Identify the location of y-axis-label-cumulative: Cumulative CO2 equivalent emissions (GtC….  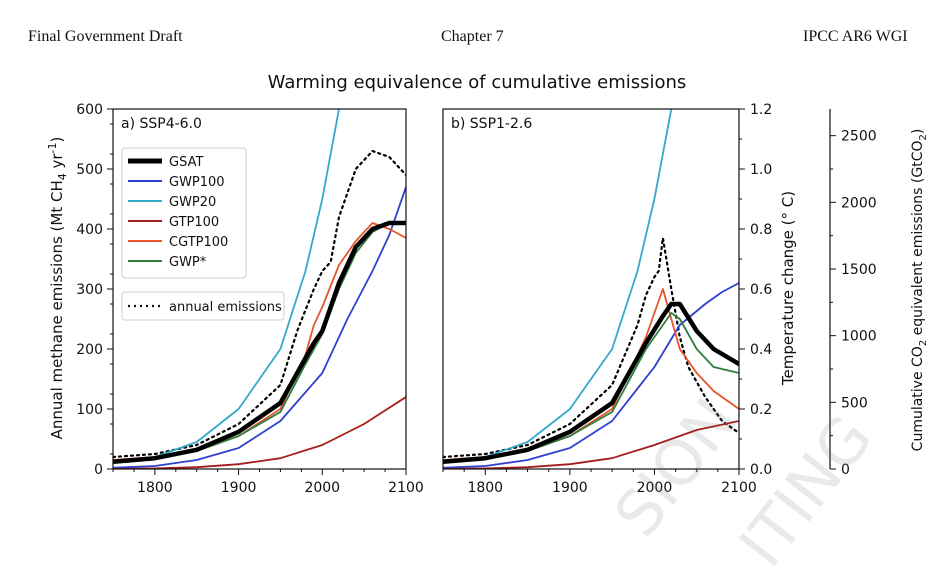
(919, 290).